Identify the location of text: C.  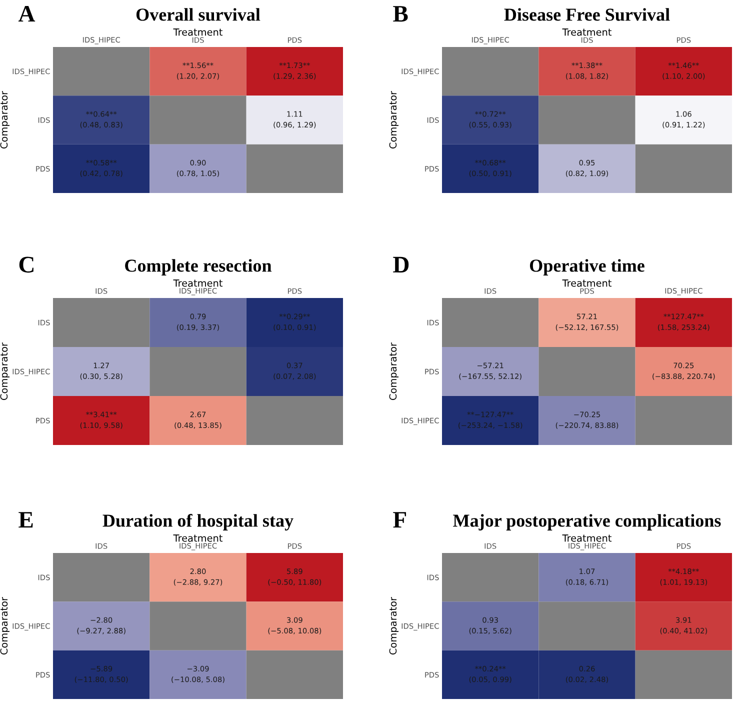
(26, 264).